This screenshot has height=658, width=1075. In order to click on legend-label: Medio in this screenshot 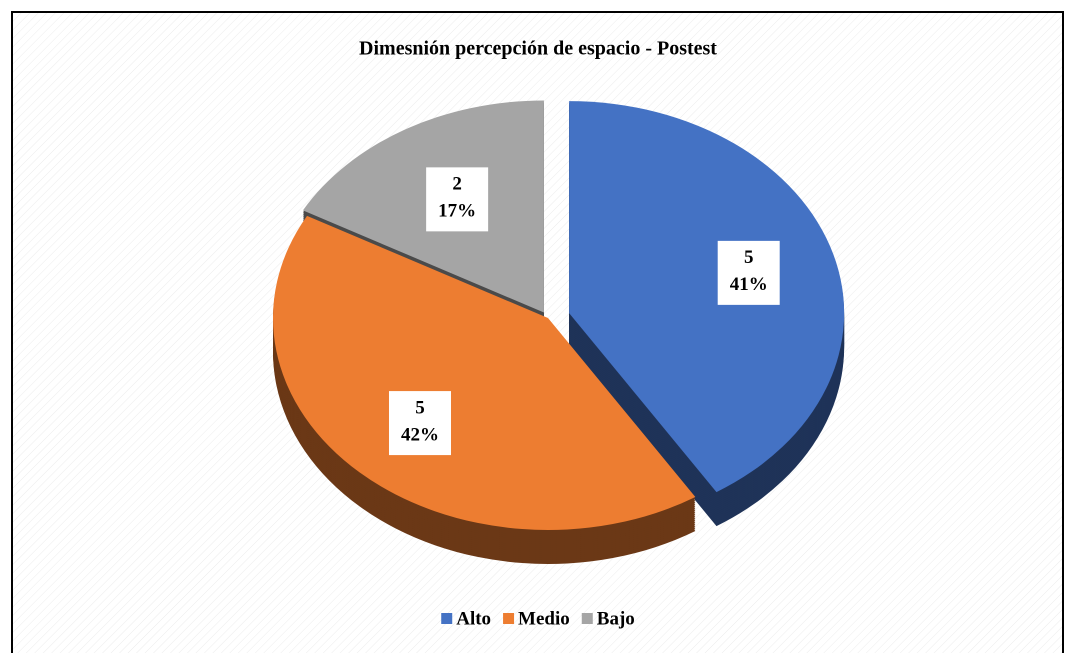, I will do `click(544, 618)`.